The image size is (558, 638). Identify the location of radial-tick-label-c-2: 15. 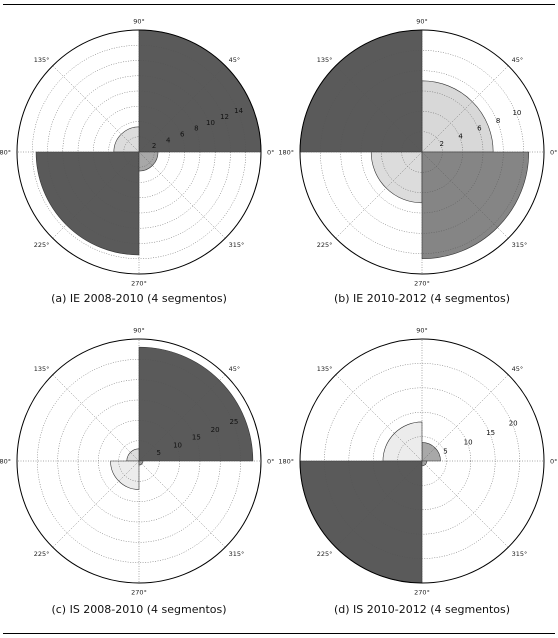
(196, 438).